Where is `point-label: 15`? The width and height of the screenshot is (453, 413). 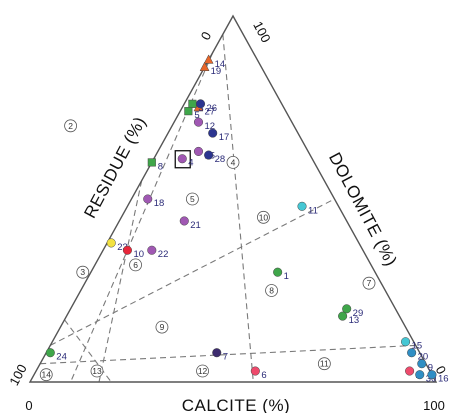
point-label: 15 is located at coordinates (417, 346).